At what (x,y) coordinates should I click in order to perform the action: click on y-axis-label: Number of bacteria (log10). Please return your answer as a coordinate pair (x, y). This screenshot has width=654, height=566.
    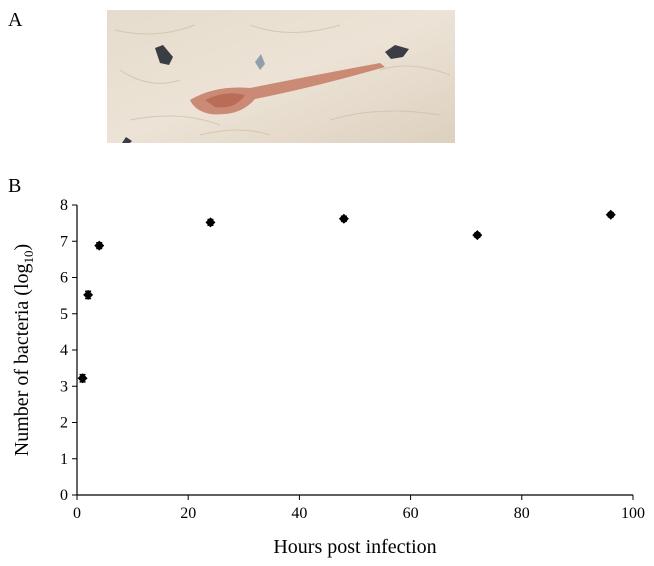
    Looking at the image, I should click on (23, 350).